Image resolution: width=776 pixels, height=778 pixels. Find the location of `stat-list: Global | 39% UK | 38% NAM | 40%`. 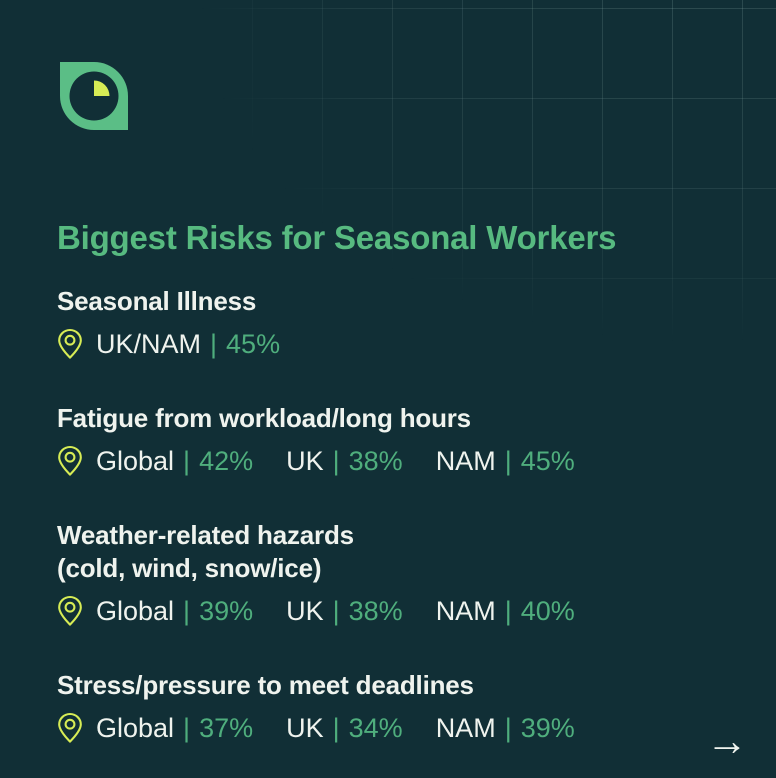

stat-list: Global | 39% UK | 38% NAM | 40% is located at coordinates (335, 611).